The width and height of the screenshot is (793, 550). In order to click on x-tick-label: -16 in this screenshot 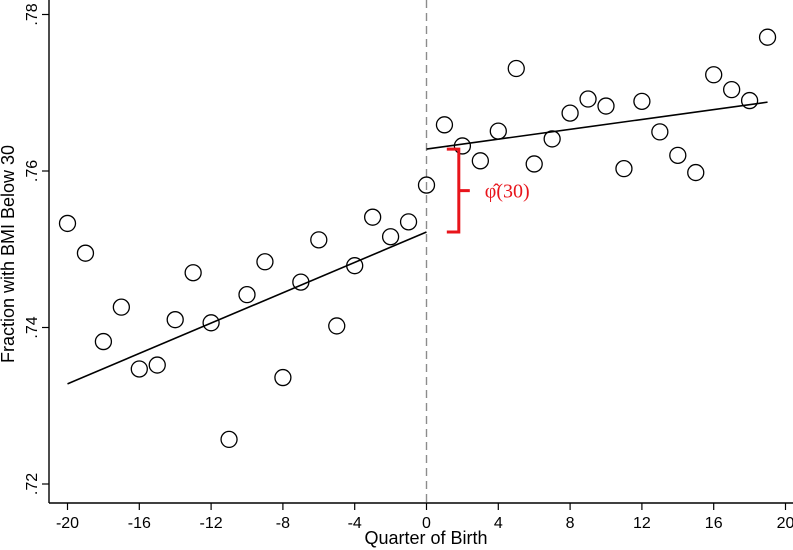, I will do `click(139, 523)`.